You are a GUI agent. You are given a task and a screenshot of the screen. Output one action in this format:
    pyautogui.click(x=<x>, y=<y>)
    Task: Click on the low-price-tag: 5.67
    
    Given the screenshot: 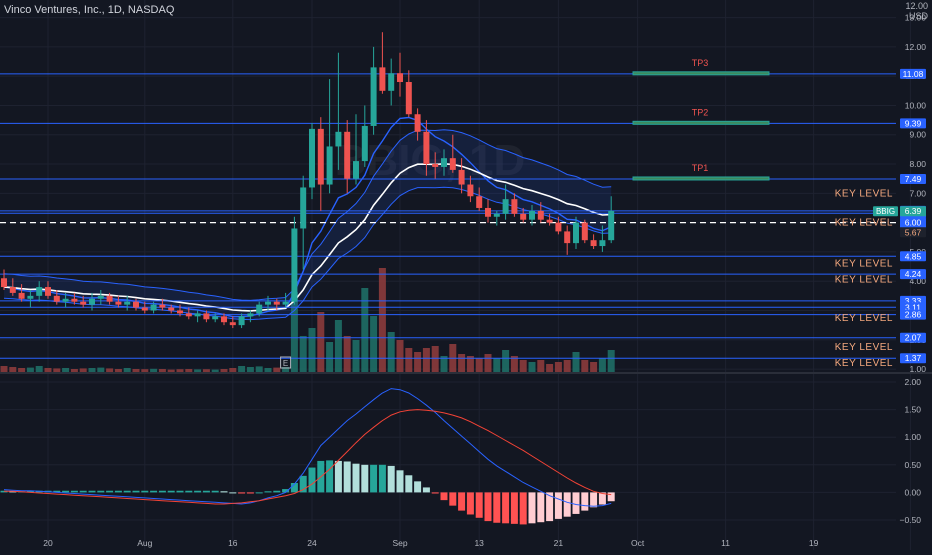 What is the action you would take?
    pyautogui.click(x=913, y=232)
    